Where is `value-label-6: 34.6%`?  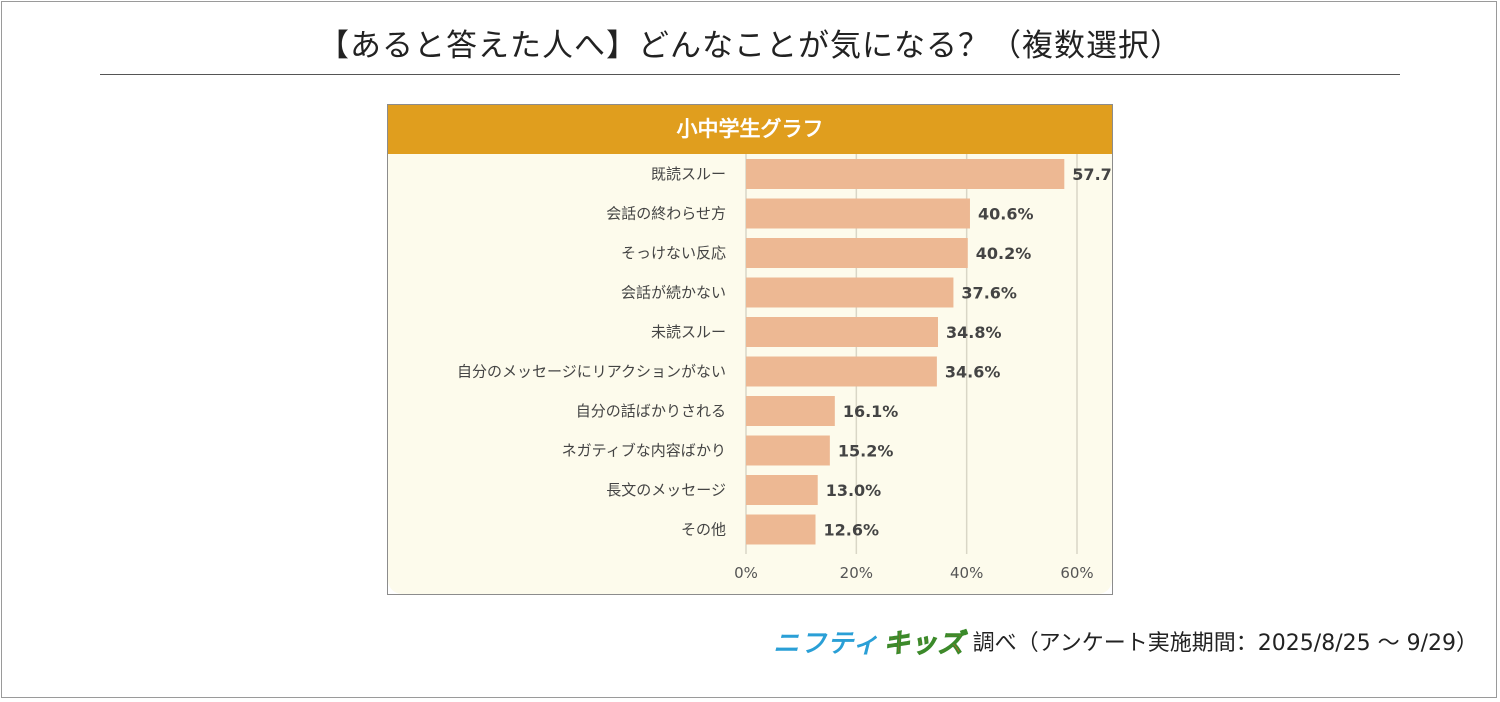
value-label-6: 34.6% is located at coordinates (973, 372).